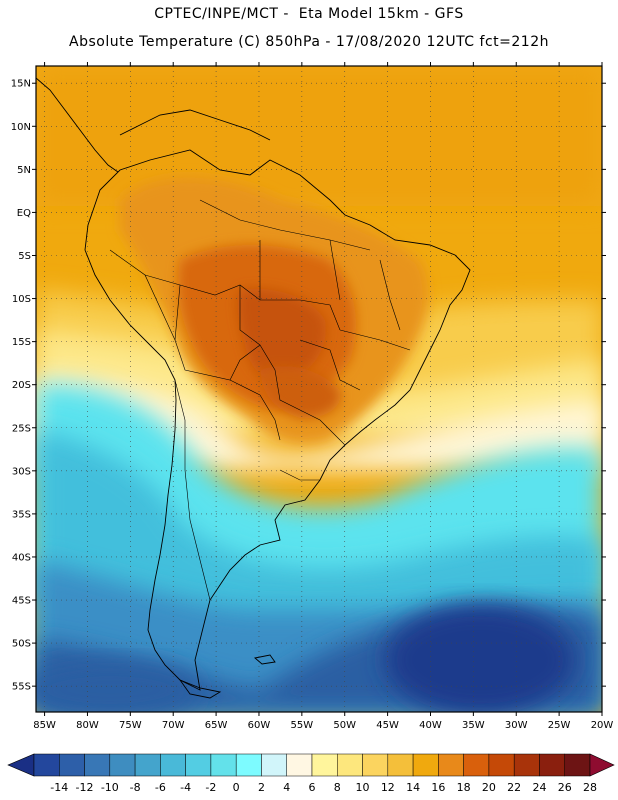 Image resolution: width=618 pixels, height=800 pixels. I want to click on lat-tick-label: 5S, so click(24, 256).